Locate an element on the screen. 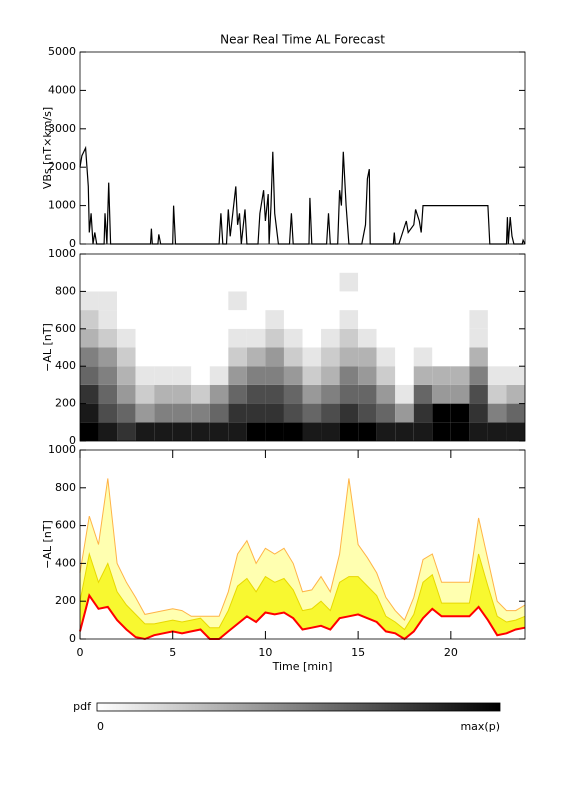  y-tick-label: 2000 is located at coordinates (62, 166).